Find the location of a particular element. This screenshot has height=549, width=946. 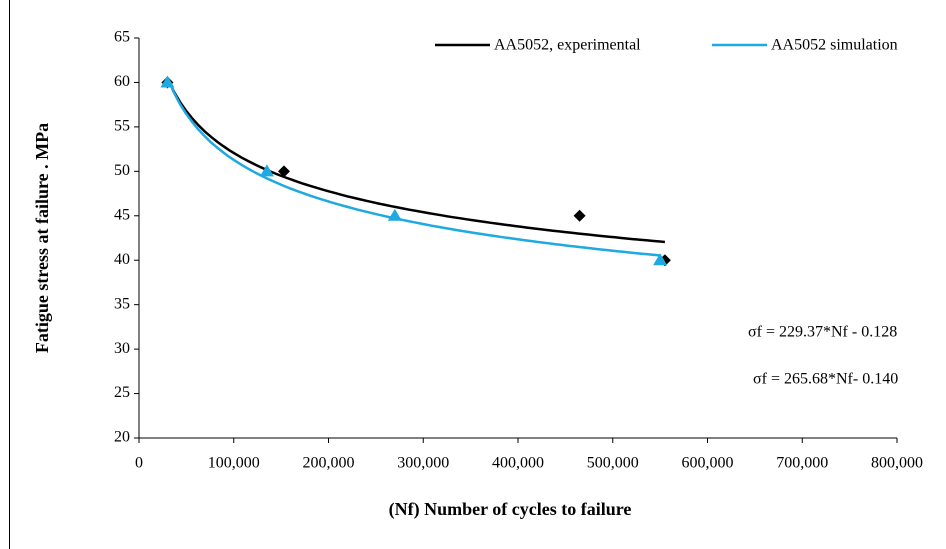

x-tick-label: 800,000 is located at coordinates (897, 463).